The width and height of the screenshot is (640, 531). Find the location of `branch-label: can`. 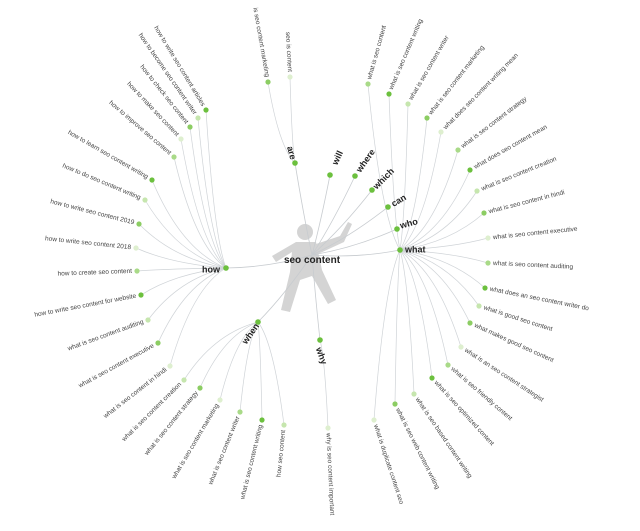

branch-label: can is located at coordinates (398, 200).